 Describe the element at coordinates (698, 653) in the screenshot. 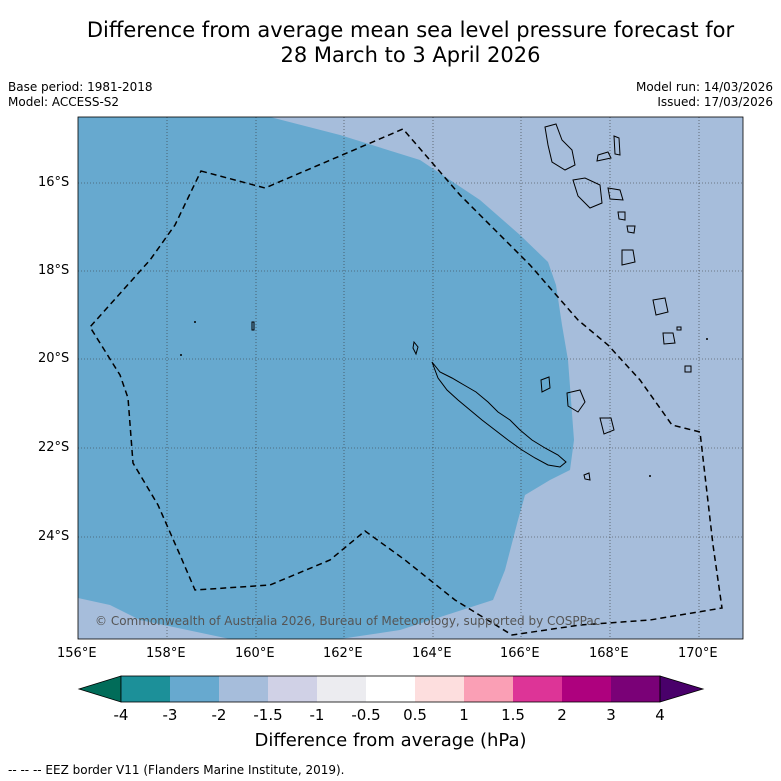

I see `lon-label-170e: 170°E` at that location.